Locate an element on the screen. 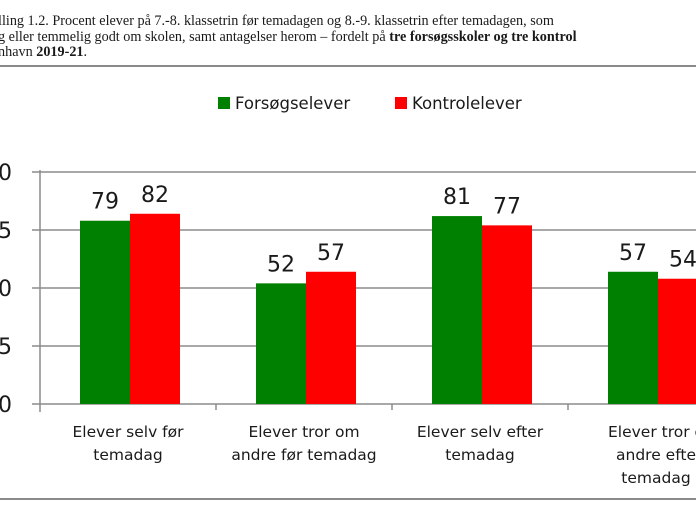  x-tick-label: Elever selv efter is located at coordinates (480, 432).